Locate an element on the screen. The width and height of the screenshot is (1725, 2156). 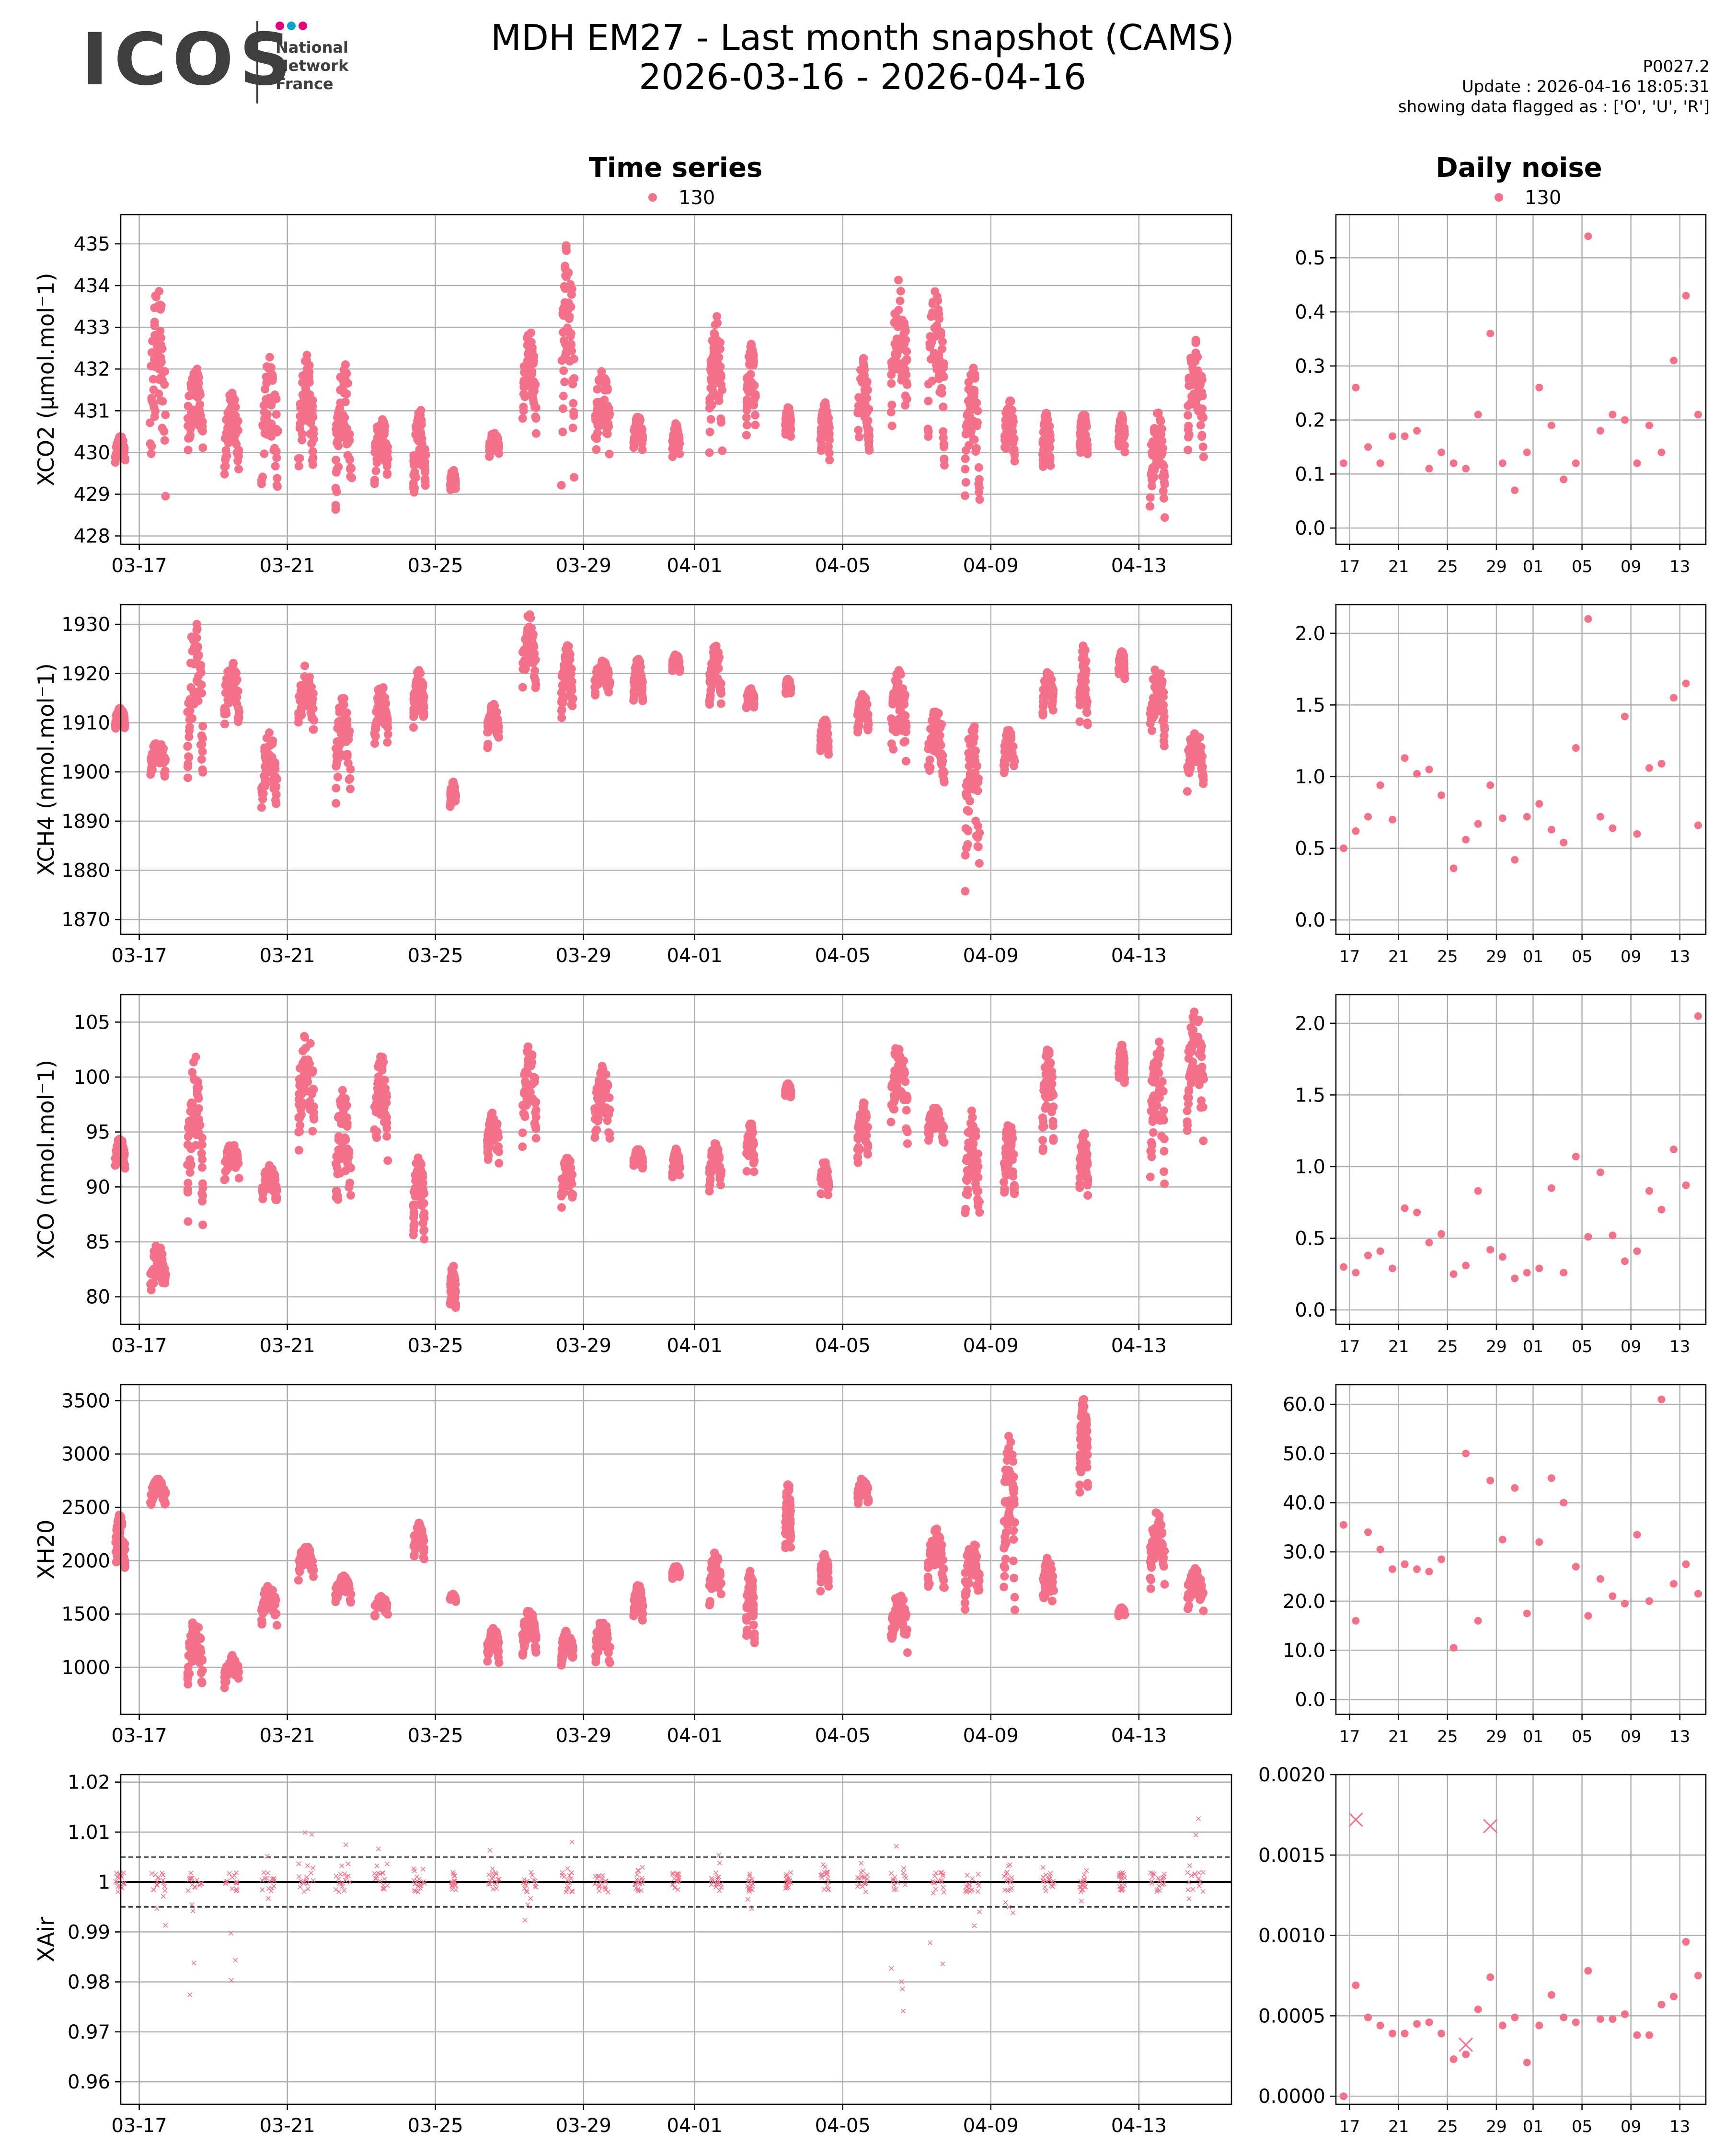
x-tick-label: 01 is located at coordinates (1533, 956).